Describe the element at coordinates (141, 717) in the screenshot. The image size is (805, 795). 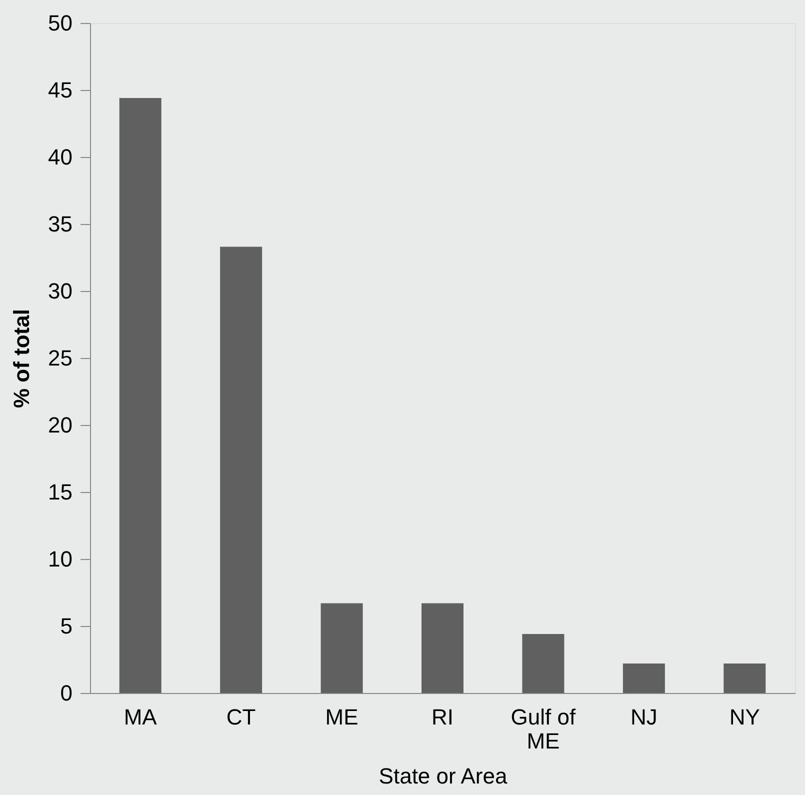
I see `x-tick-label: MA` at that location.